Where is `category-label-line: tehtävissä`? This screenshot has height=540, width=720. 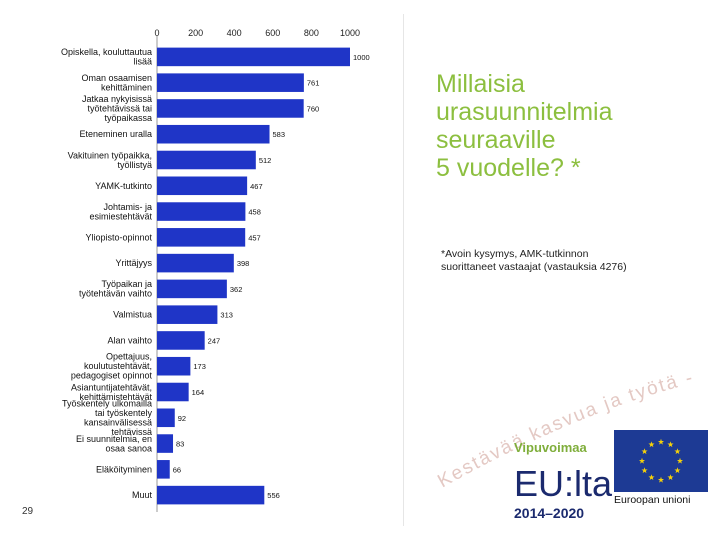
category-label-line: tehtävissä is located at coordinates (131, 432).